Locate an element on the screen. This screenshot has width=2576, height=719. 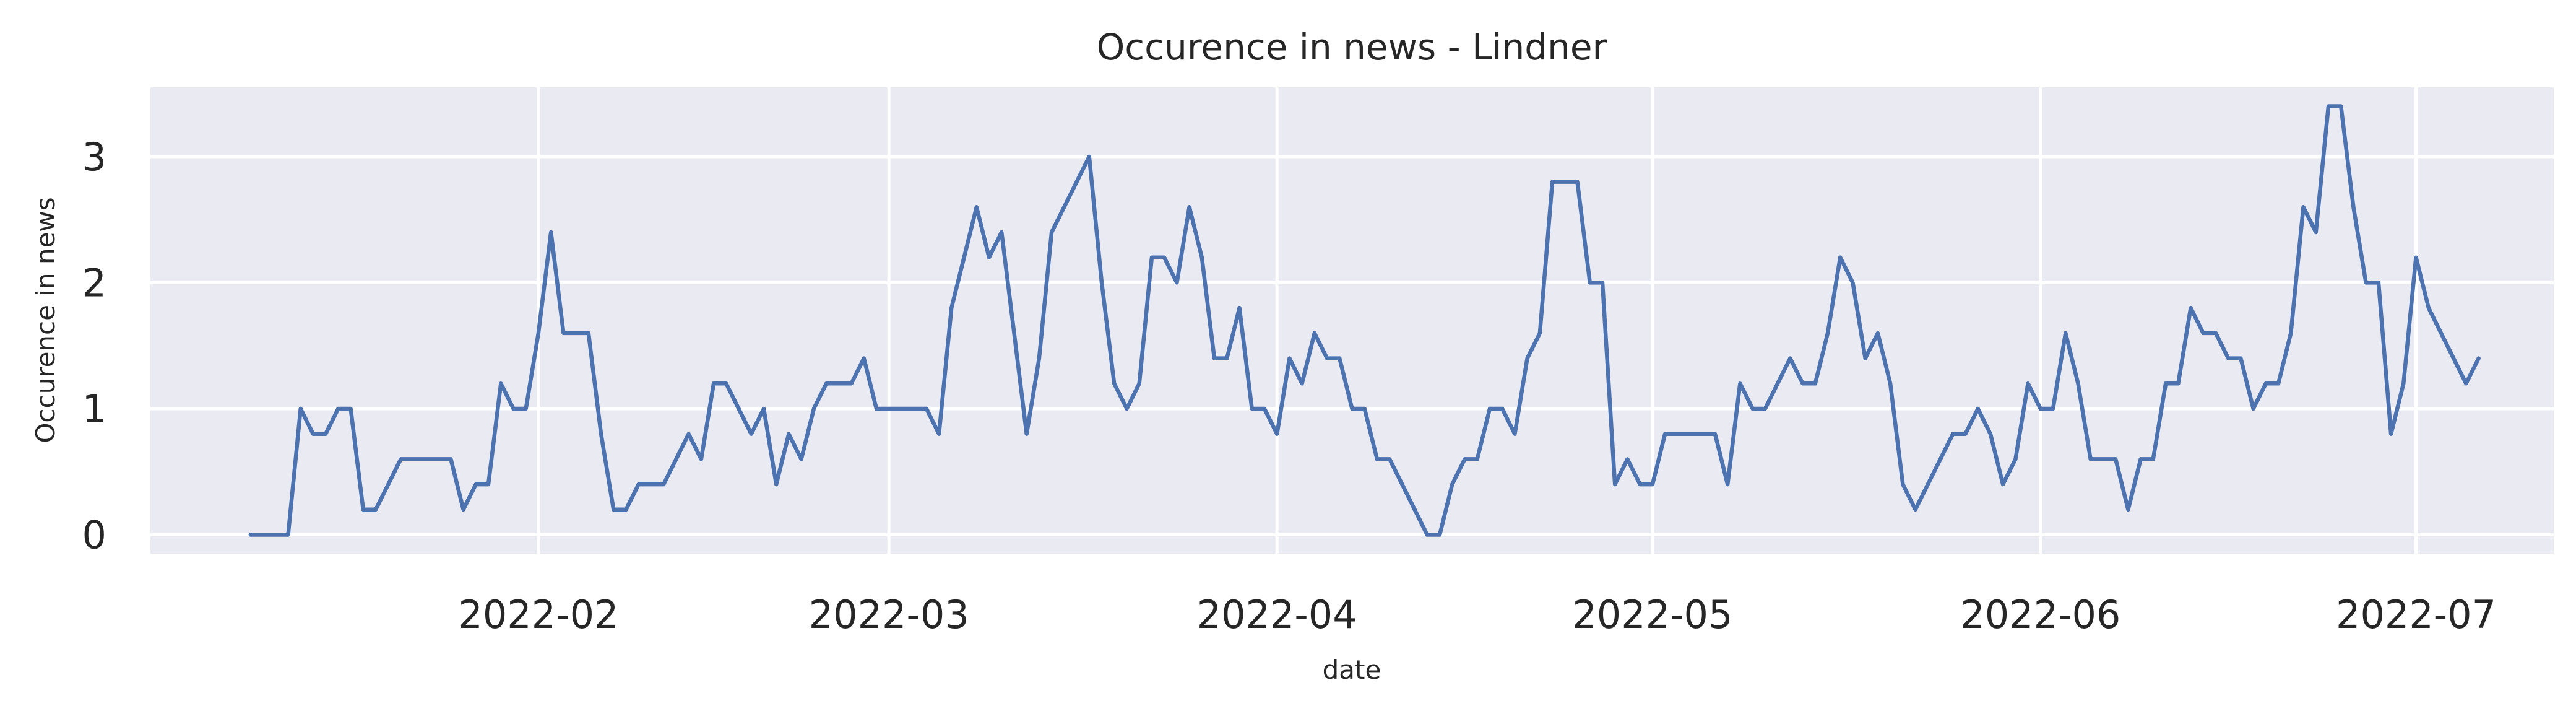
y-tick-label: 2 is located at coordinates (94, 282).